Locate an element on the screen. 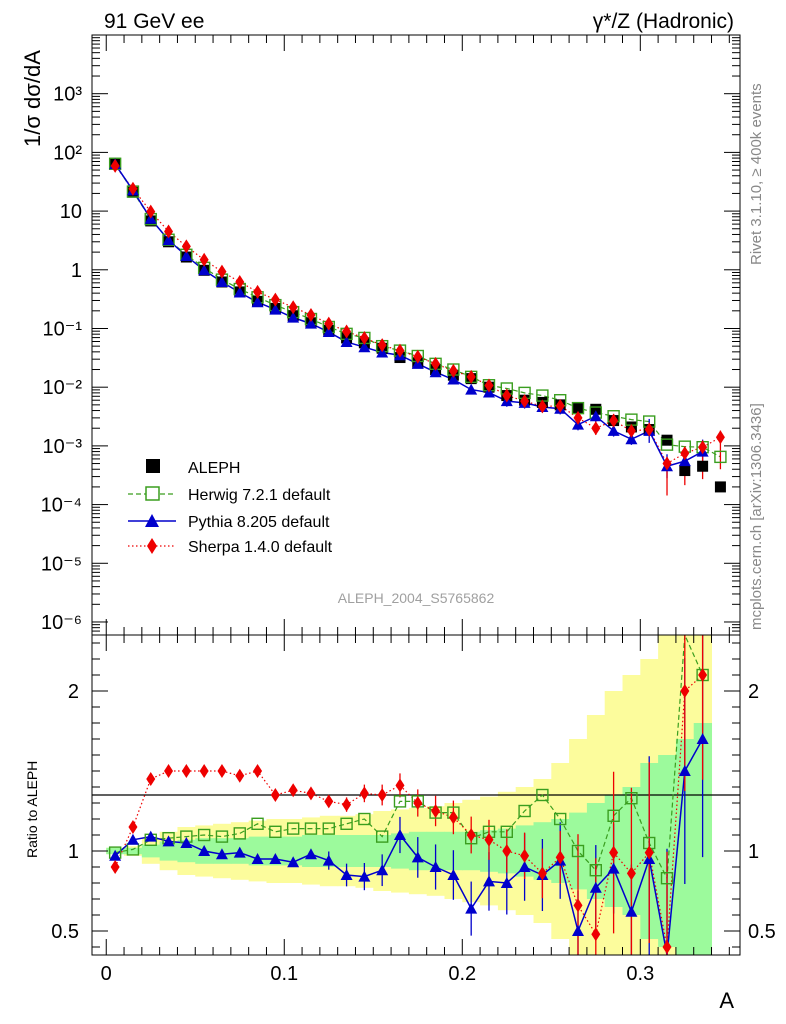 Image resolution: width=786 pixels, height=1024 pixels. legend-herwig-label: Herwig 7.2.1 default is located at coordinates (259, 495).